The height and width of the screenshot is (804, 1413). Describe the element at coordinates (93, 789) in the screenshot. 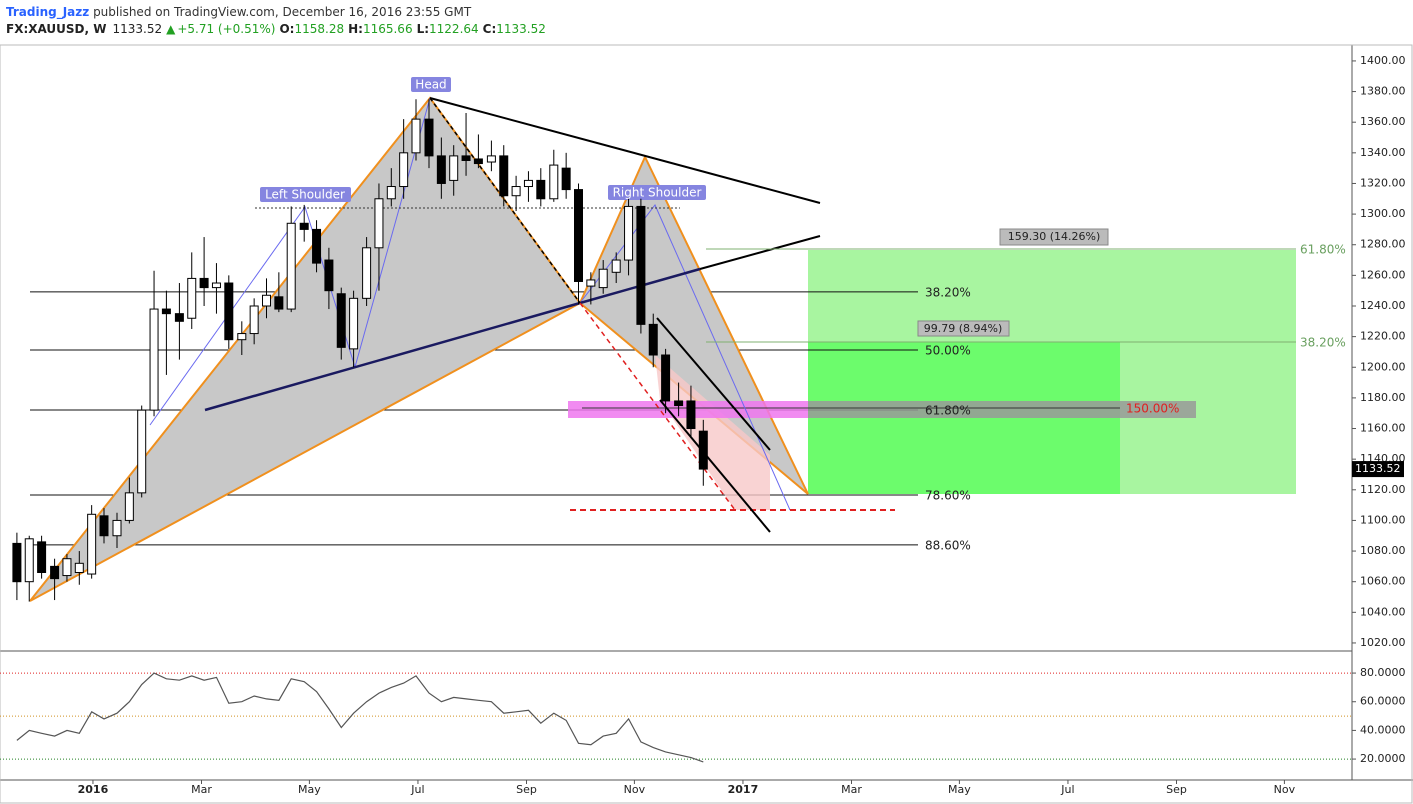

I see `x-tick-label: 2016` at that location.